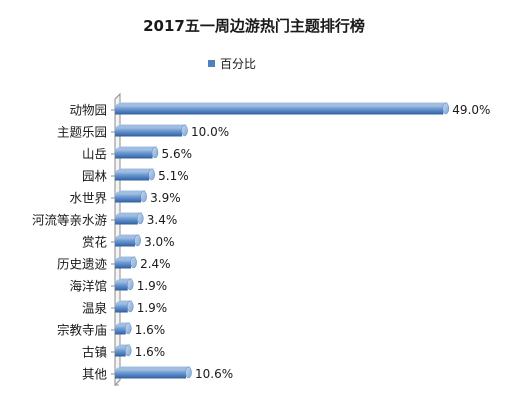 This screenshot has width=509, height=400. What do you see at coordinates (70, 220) in the screenshot?
I see `category-label: 河流等亲水游` at bounding box center [70, 220].